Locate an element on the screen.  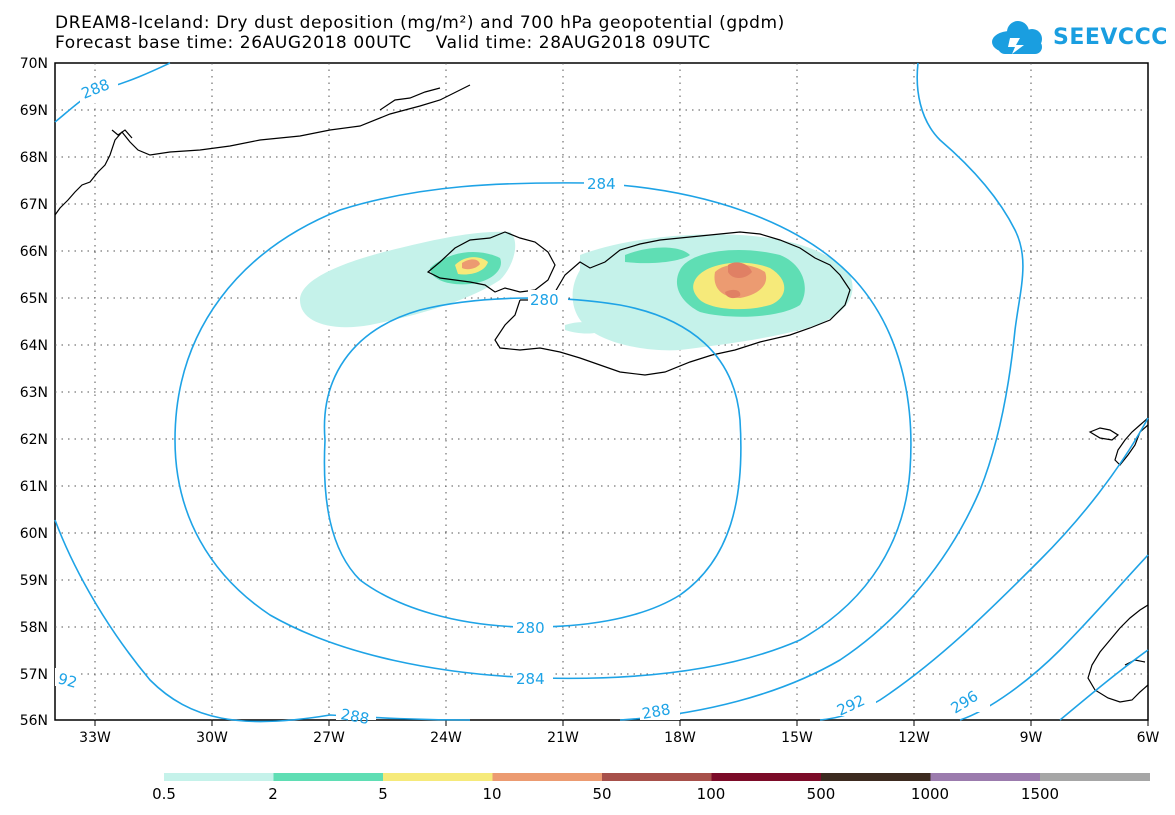
lon-label: 6W is located at coordinates (1148, 738).